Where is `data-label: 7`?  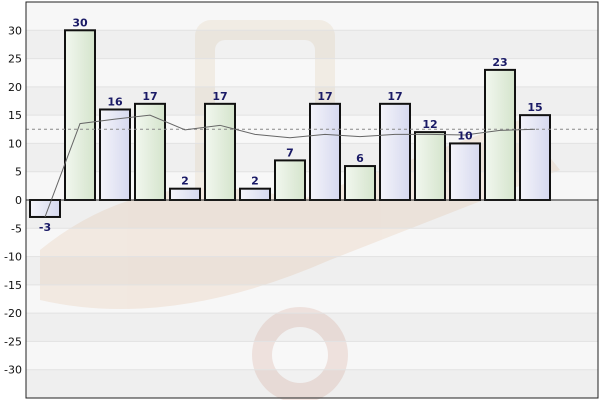
data-label: 7 is located at coordinates (290, 152).